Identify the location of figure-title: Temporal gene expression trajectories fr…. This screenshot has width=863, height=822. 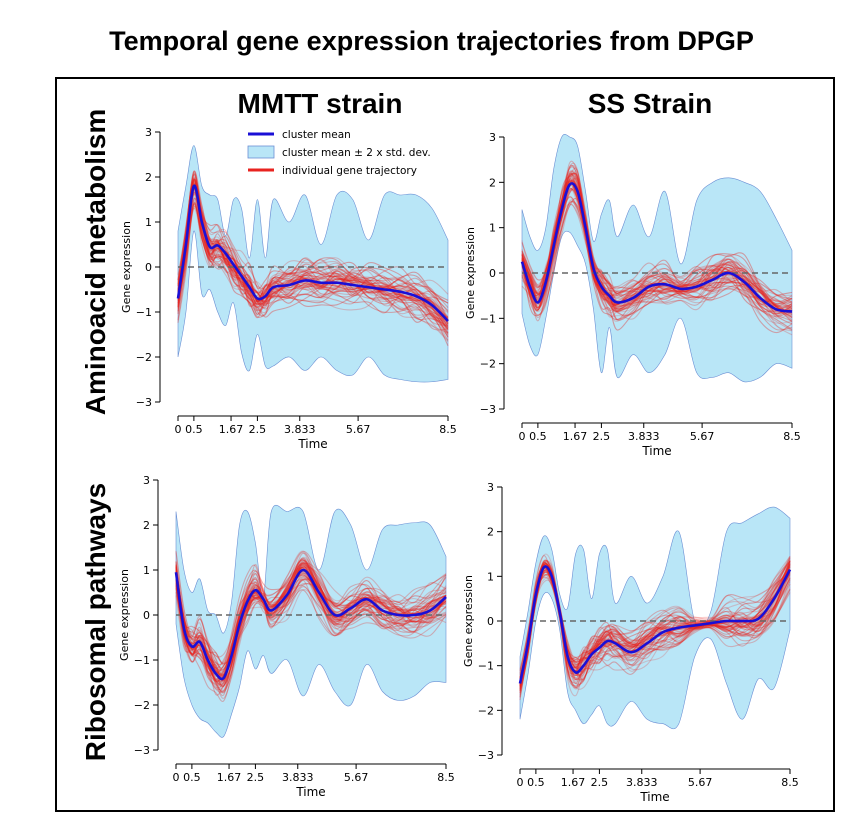
(431, 41).